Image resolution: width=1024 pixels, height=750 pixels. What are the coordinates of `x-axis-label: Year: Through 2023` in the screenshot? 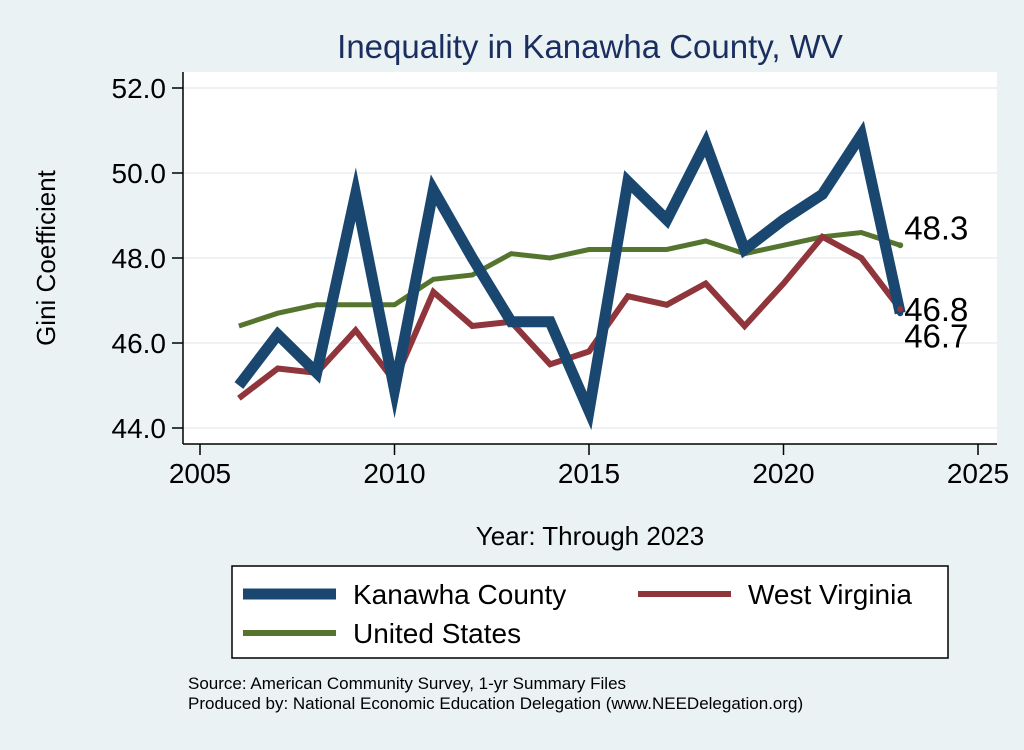 It's located at (590, 536).